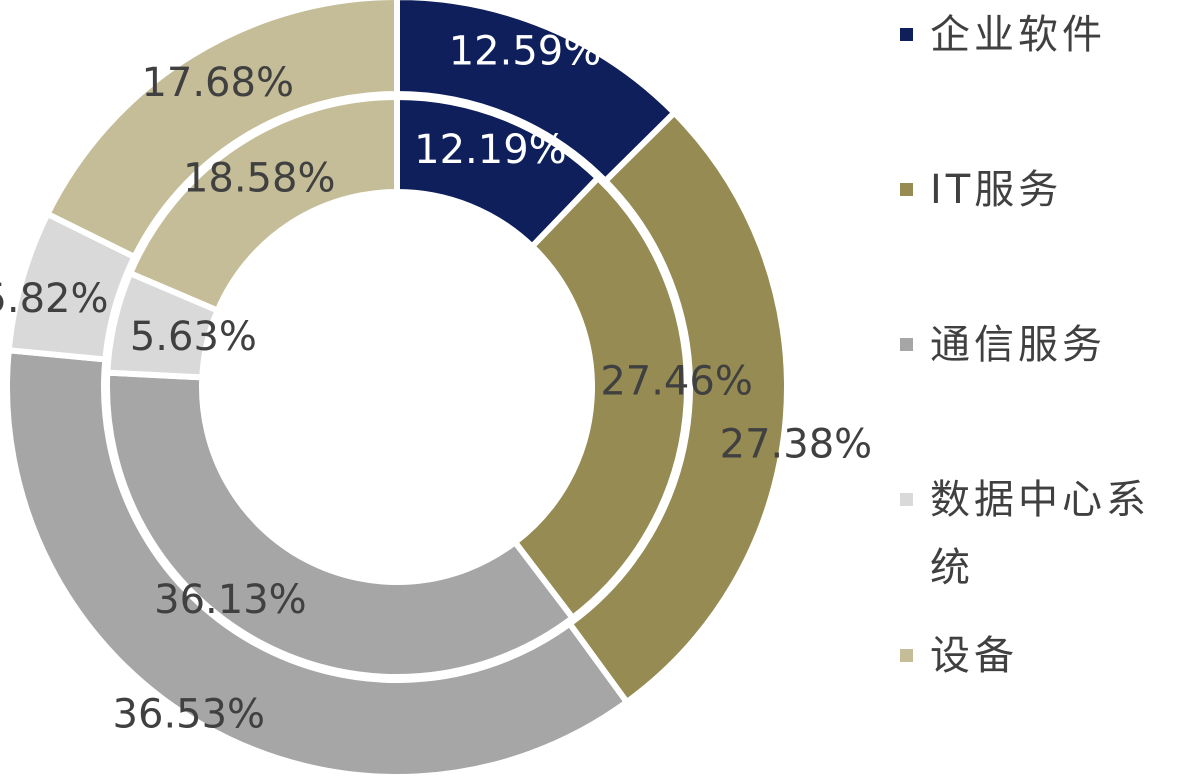 The height and width of the screenshot is (777, 1182). What do you see at coordinates (906, 655) in the screenshot?
I see `legend-swatch-equipment` at bounding box center [906, 655].